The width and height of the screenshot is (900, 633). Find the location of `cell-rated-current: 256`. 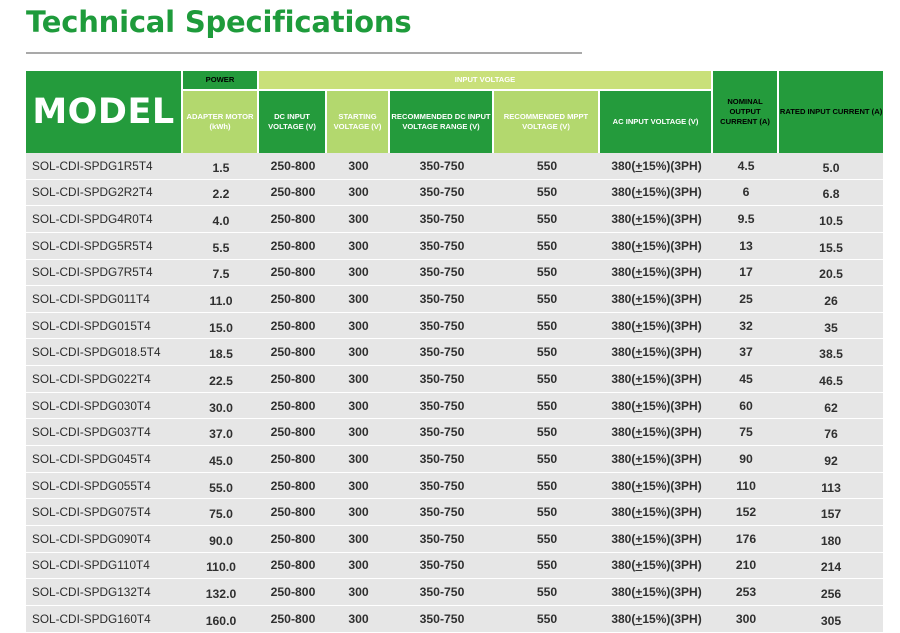

cell-rated-current: 256 is located at coordinates (831, 592).